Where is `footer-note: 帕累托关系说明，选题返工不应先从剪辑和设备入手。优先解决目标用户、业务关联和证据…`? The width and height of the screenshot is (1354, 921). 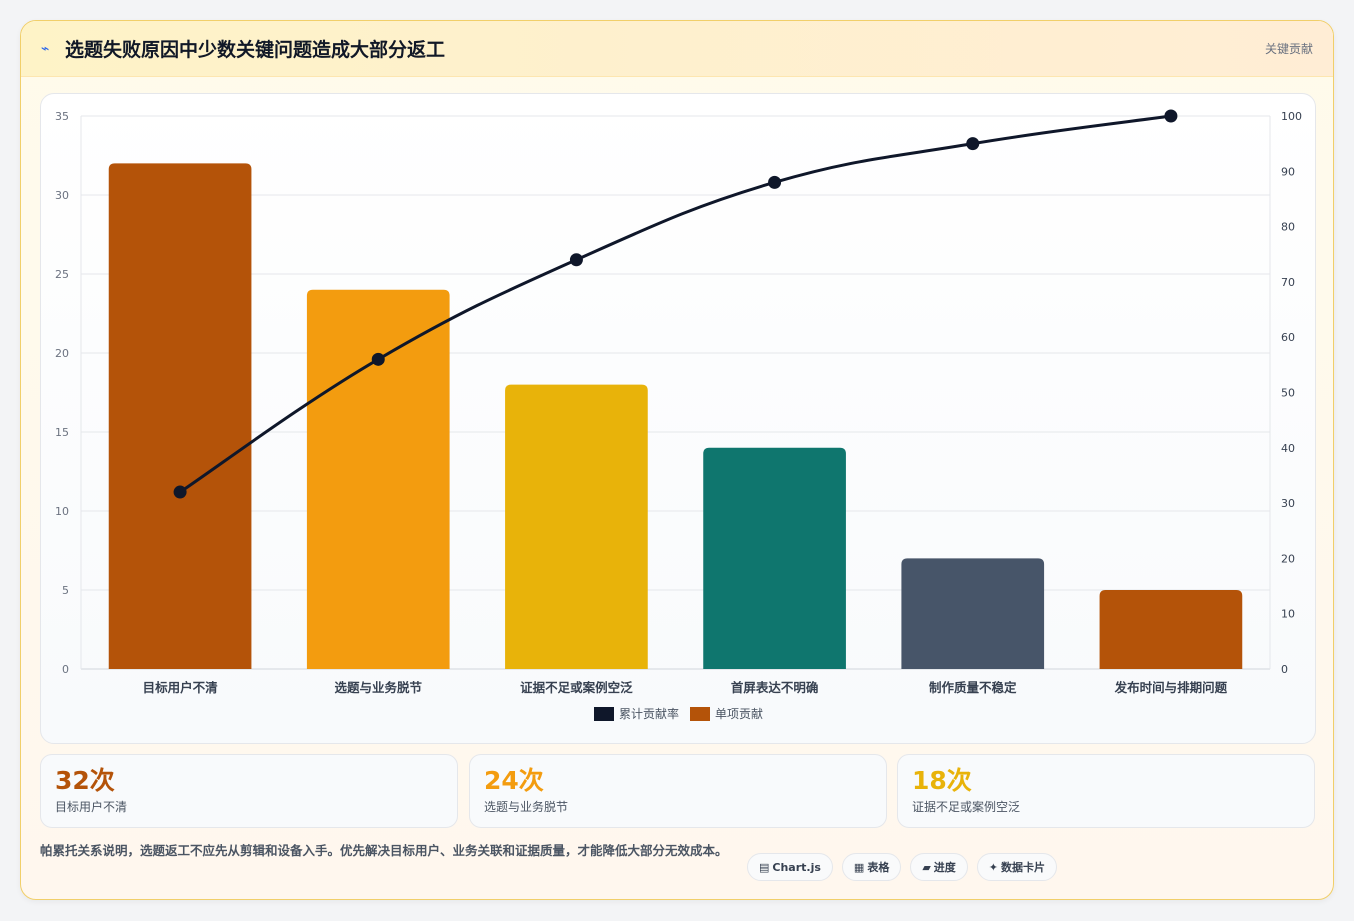 footer-note: 帕累托关系说明，选题返工不应先从剪辑和设备入手。优先解决目标用户、业务关联和证据… is located at coordinates (384, 850).